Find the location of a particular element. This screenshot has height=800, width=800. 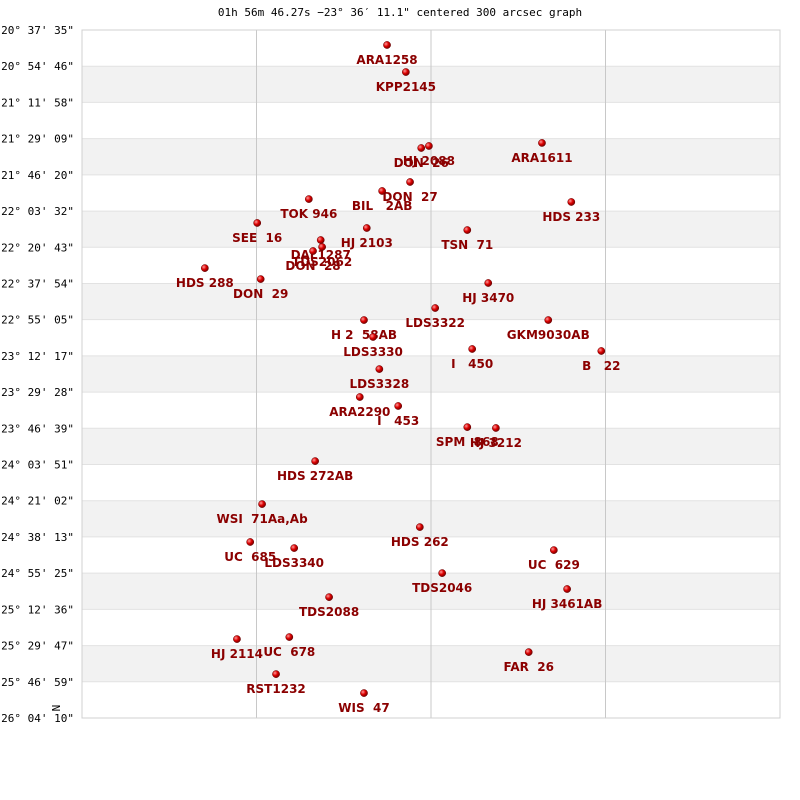

star-label: UC 629 is located at coordinates (554, 565).